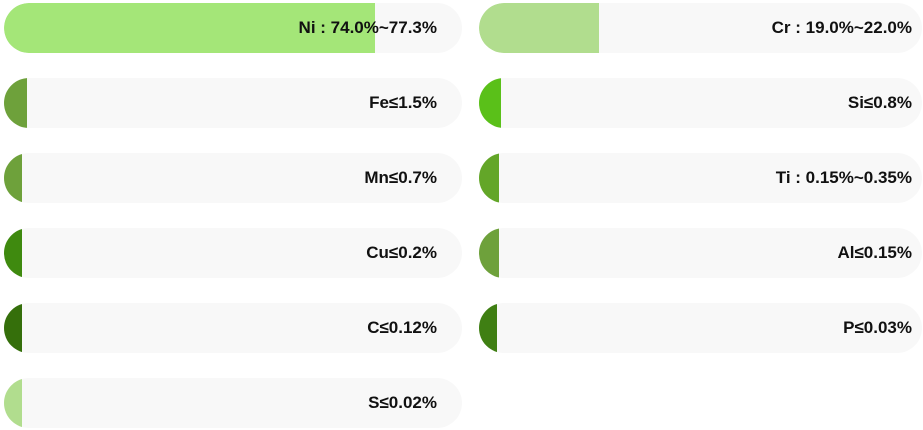  Describe the element at coordinates (843, 177) in the screenshot. I see `bar-label: Ti : 0.15%~0.35%` at that location.